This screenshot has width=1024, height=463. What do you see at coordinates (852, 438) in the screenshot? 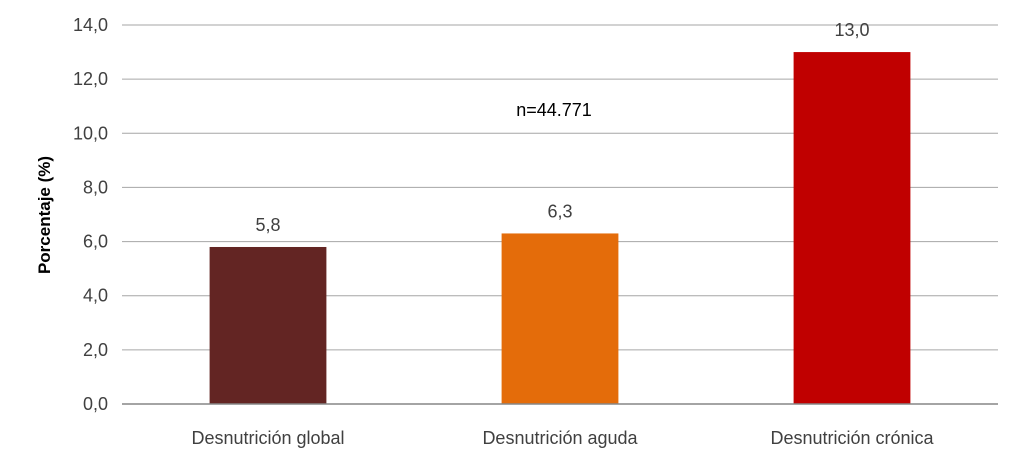
I see `x-category-label: Desnutrición crónica` at bounding box center [852, 438].